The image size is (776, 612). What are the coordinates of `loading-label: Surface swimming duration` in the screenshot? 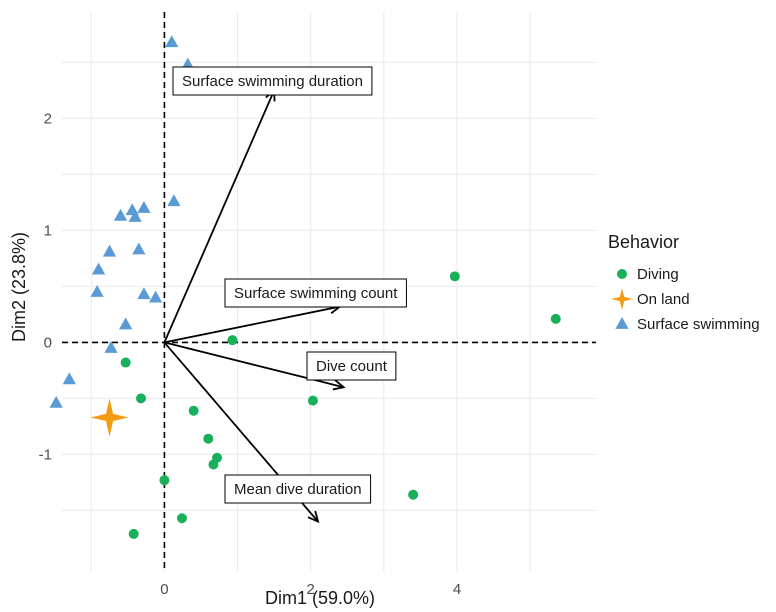 It's located at (272, 81).